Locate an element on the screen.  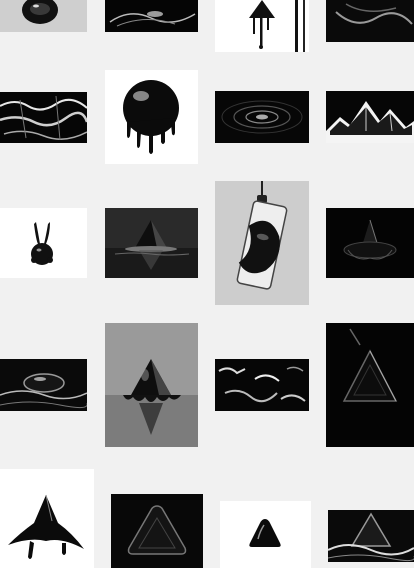
gallery-tile-ink-wave is located at coordinates (43, 385).